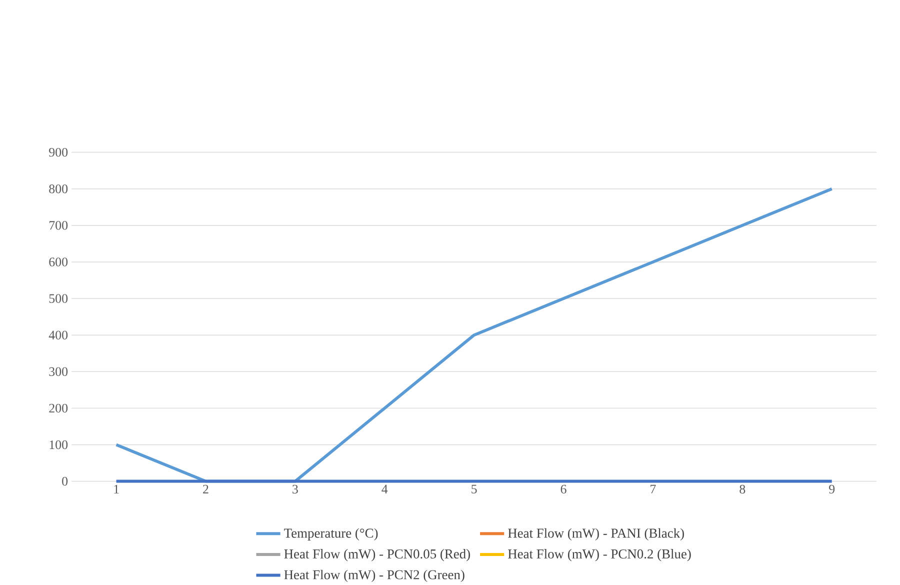  What do you see at coordinates (58, 152) in the screenshot?
I see `y-tick-label: 900` at bounding box center [58, 152].